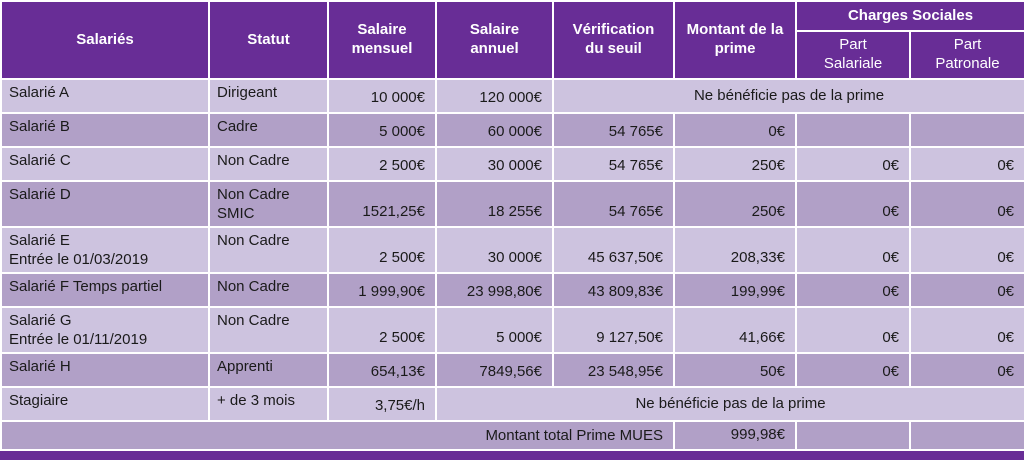 Image resolution: width=1024 pixels, height=461 pixels. Describe the element at coordinates (268, 130) in the screenshot. I see `statut-cell: Cadre` at that location.